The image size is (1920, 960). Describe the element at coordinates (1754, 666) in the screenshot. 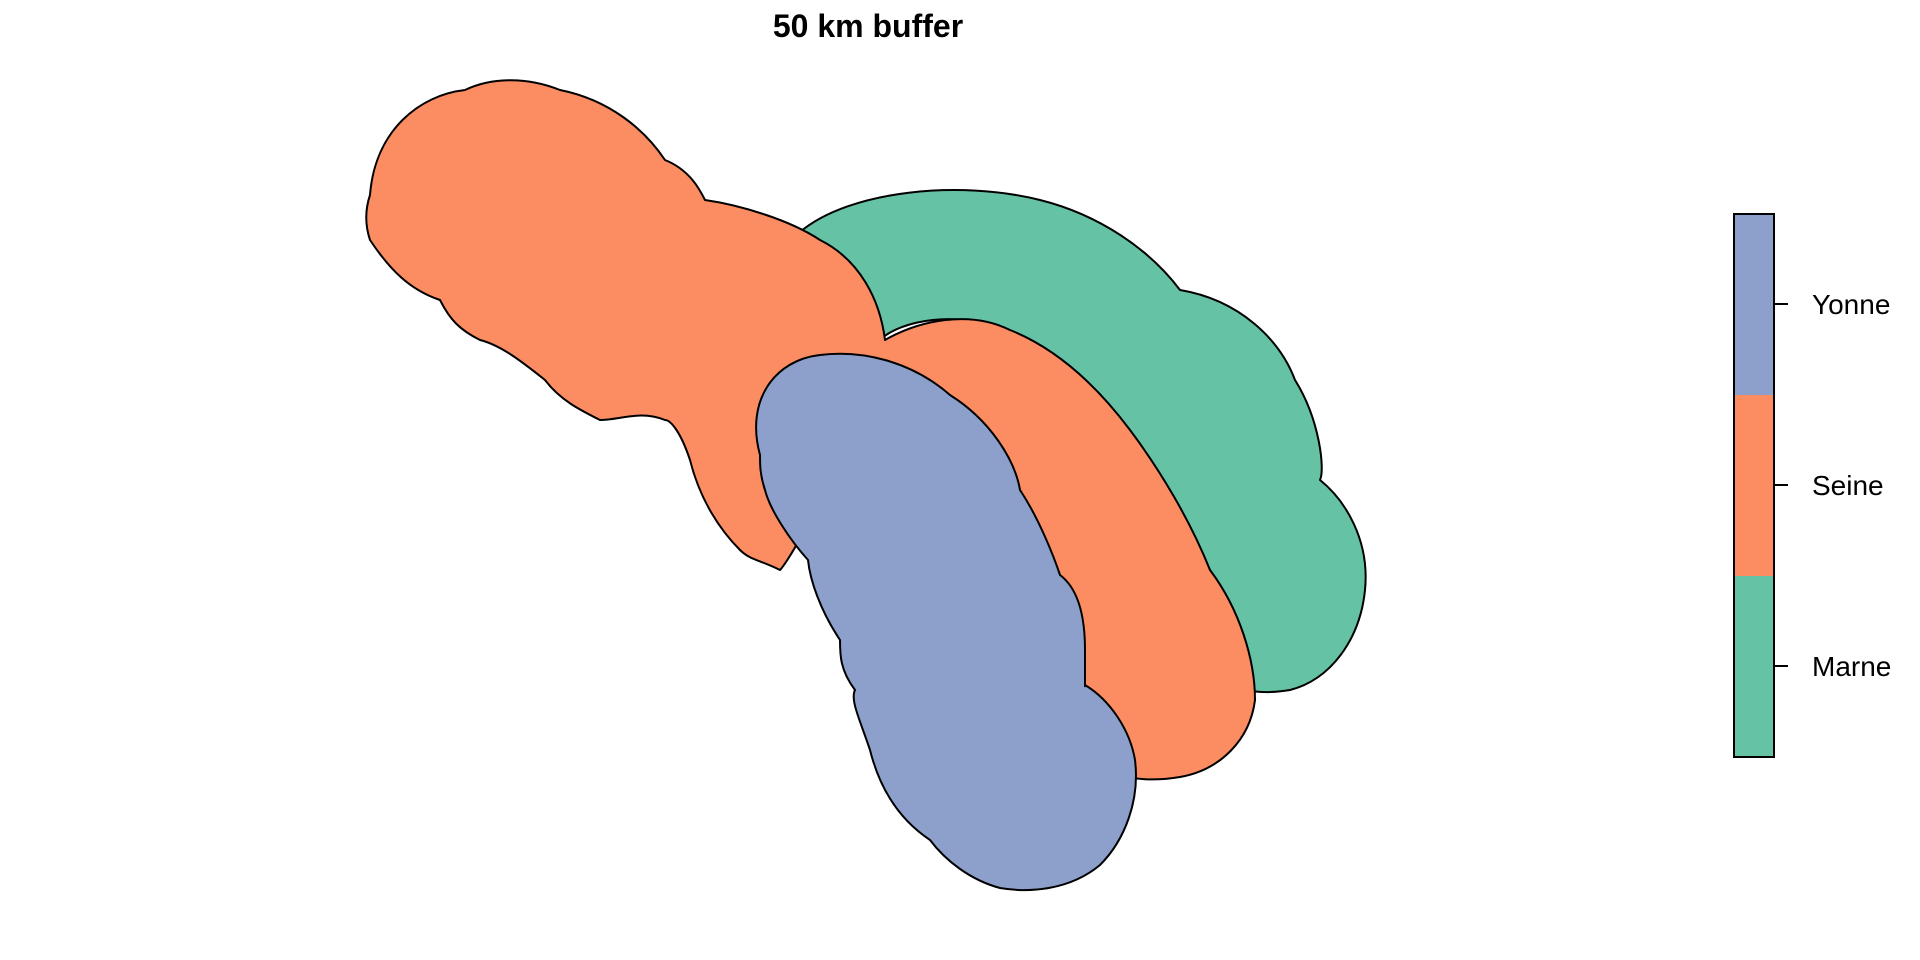

I see `legend-swatch-marne` at that location.